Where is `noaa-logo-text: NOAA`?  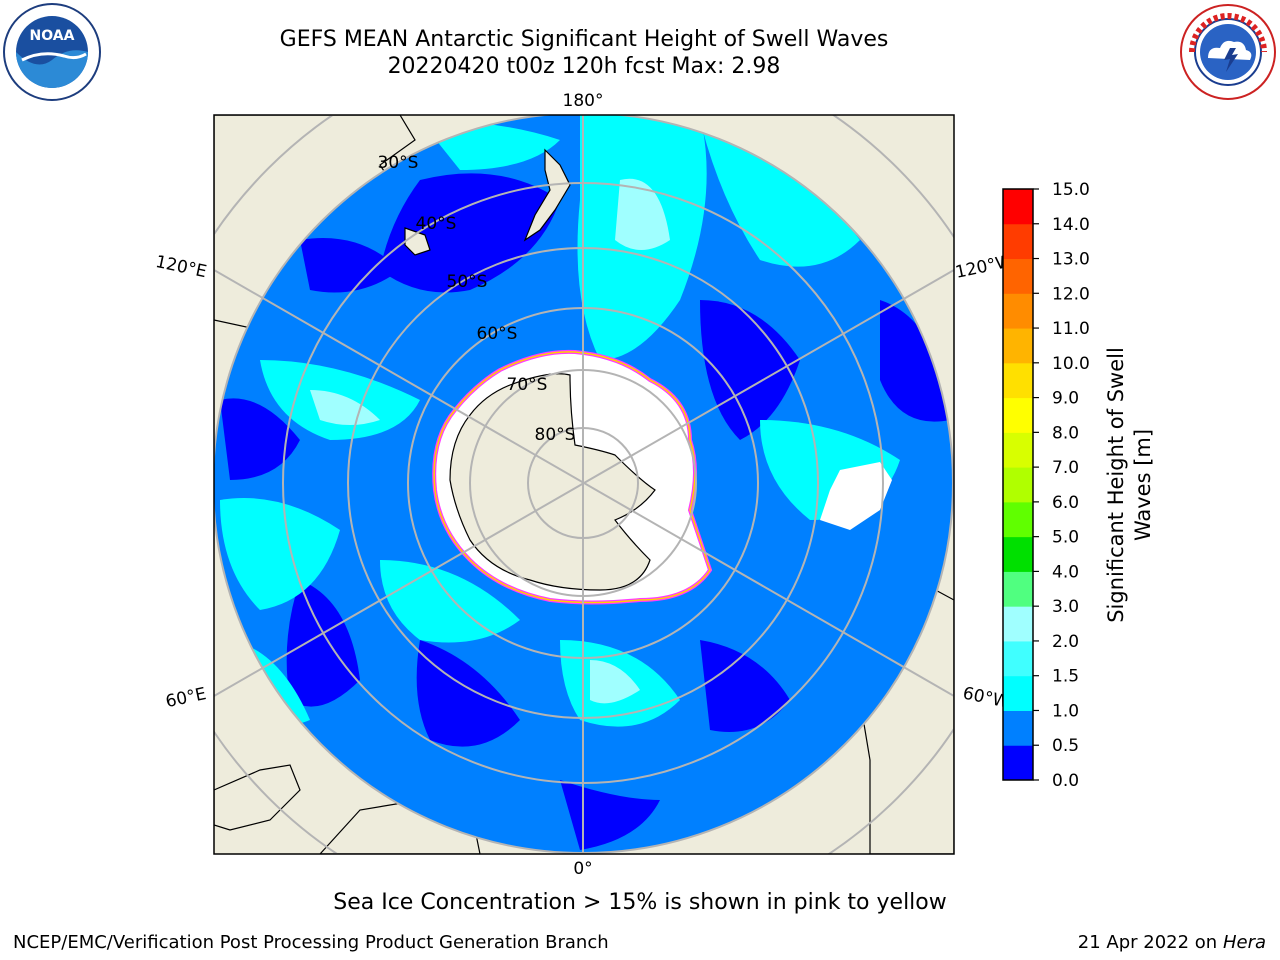 noaa-logo-text: NOAA is located at coordinates (52, 36).